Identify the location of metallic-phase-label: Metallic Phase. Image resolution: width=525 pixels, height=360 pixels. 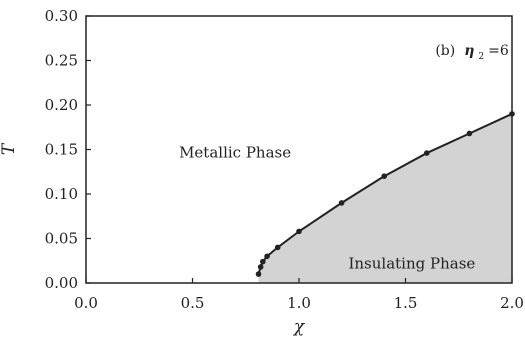
(235, 153).